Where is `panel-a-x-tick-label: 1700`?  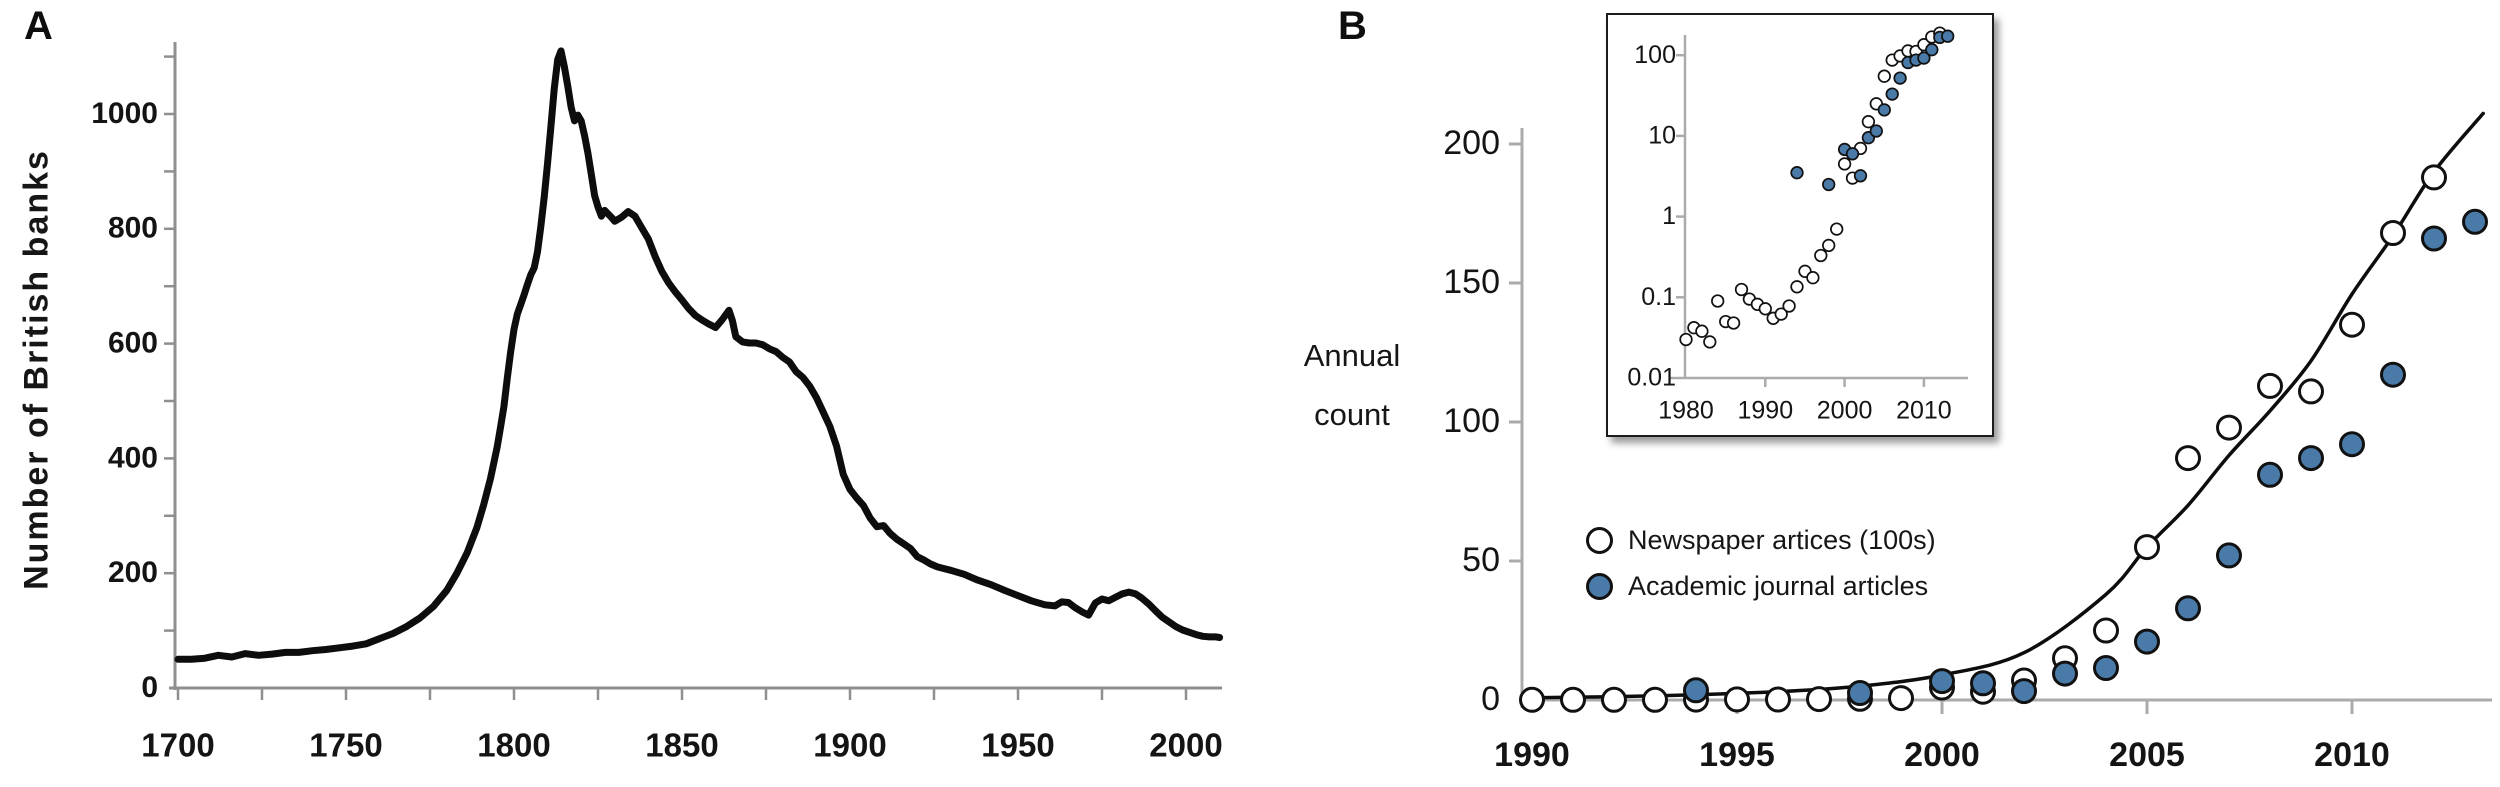
panel-a-x-tick-label: 1700 is located at coordinates (177, 745).